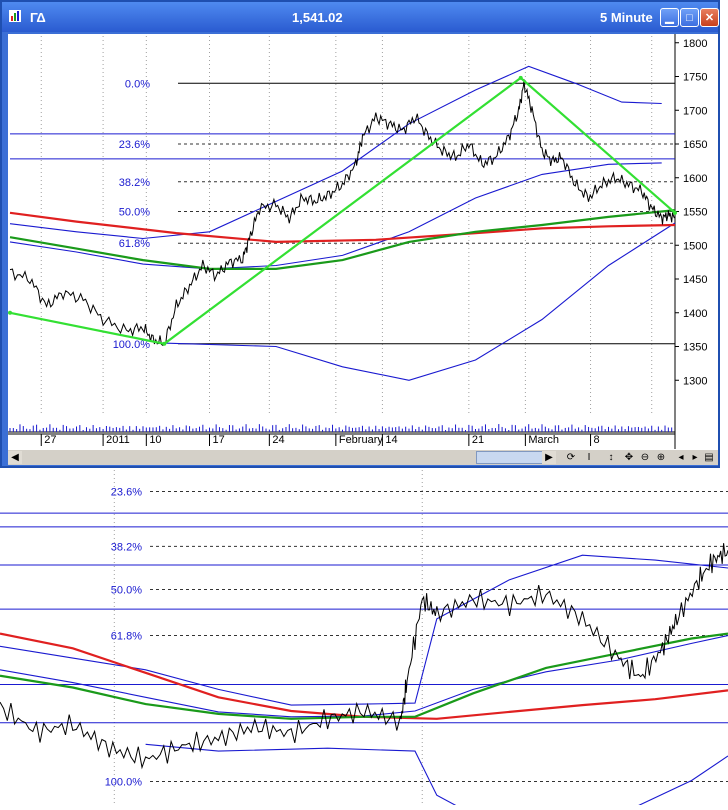 This screenshot has width=728, height=810. What do you see at coordinates (695, 145) in the screenshot?
I see `price-tick-label: 1650` at bounding box center [695, 145].